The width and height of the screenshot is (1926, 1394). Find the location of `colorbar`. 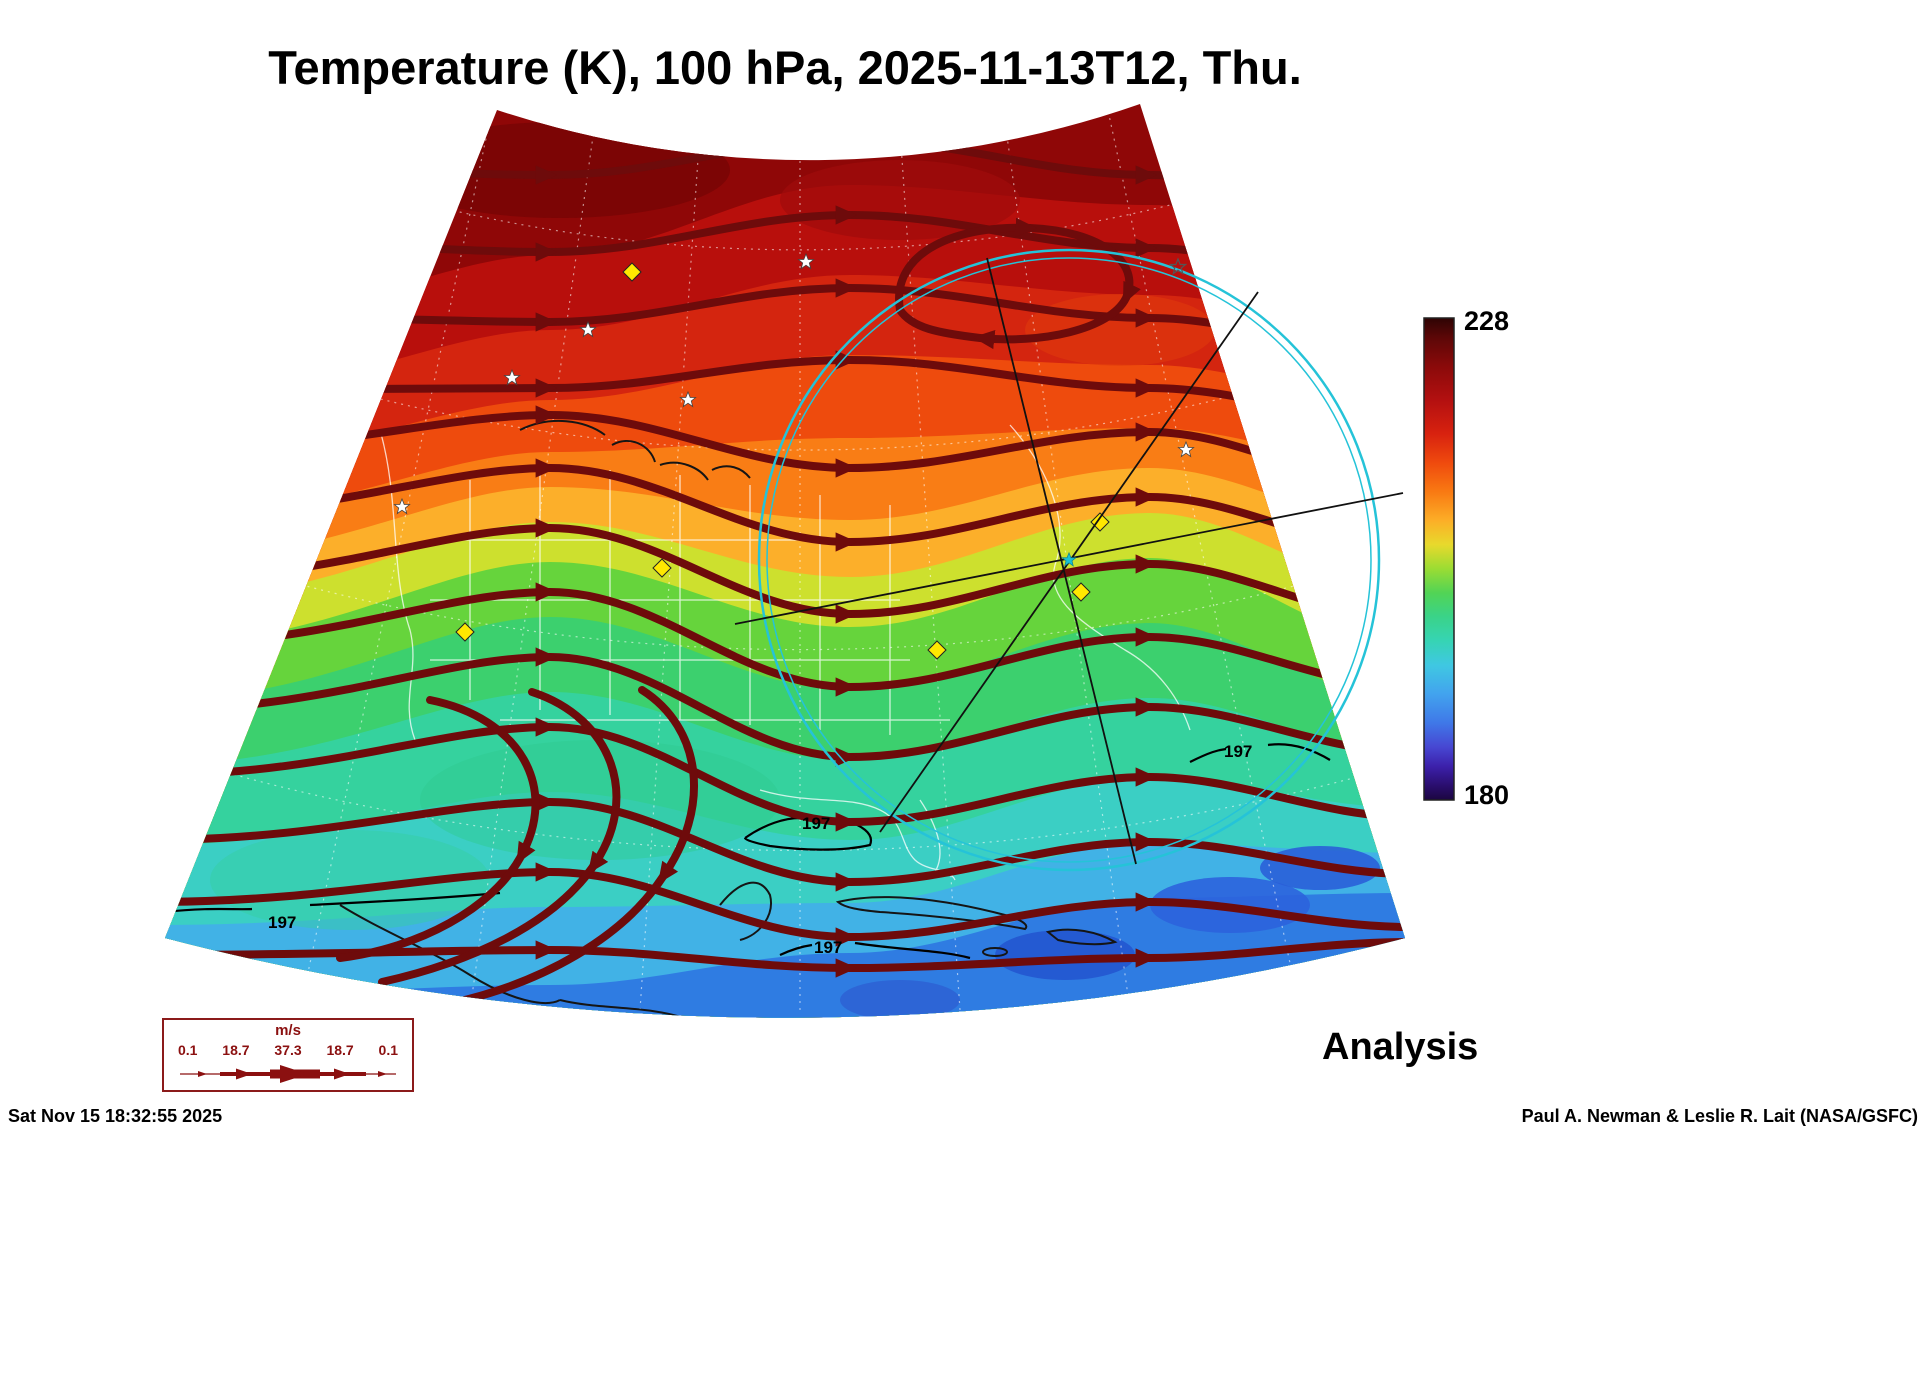

colorbar is located at coordinates (1439, 559).